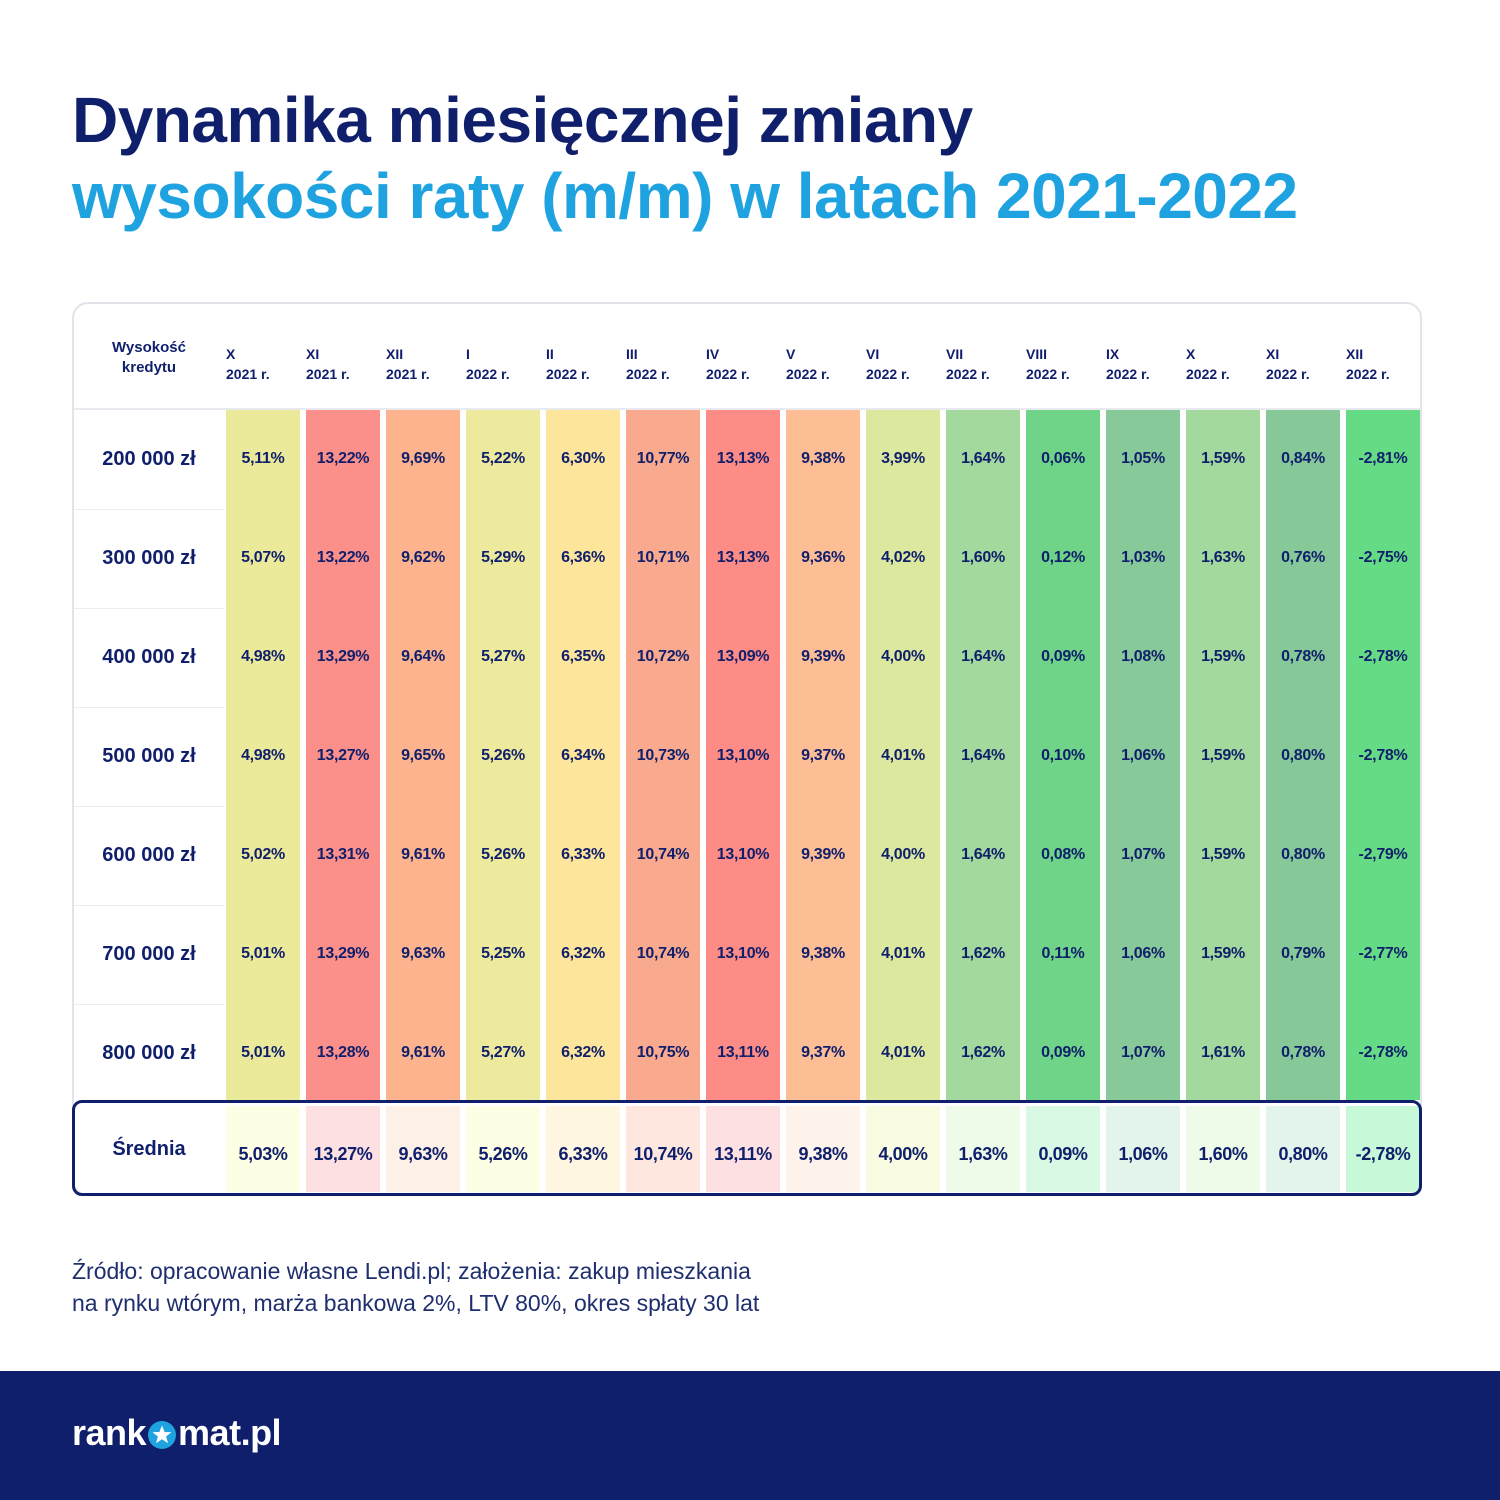  I want to click on table-cell: 10,71%, so click(663, 557).